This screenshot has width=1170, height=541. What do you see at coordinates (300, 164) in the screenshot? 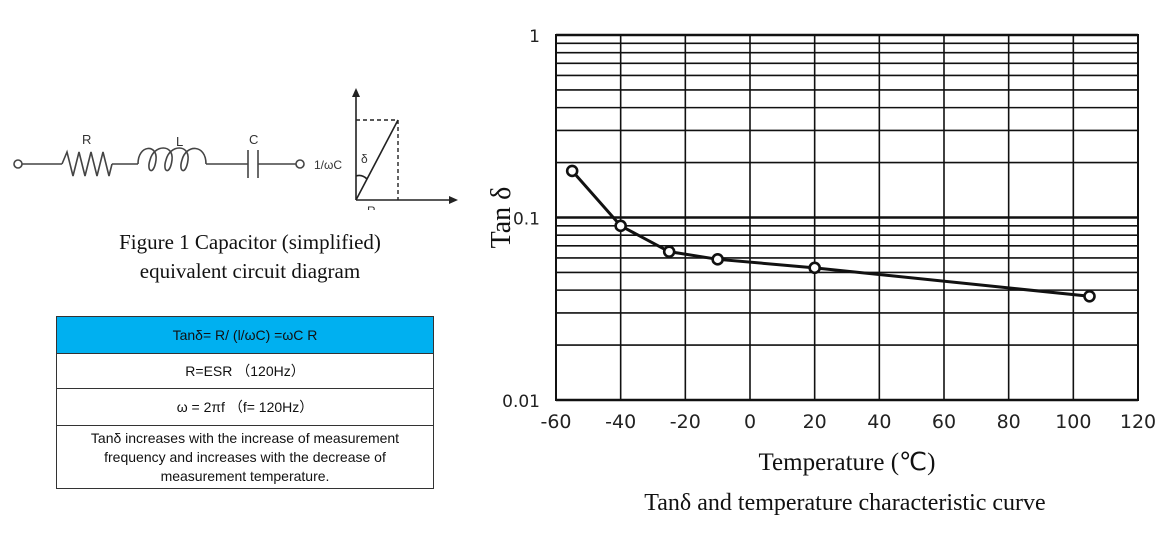
I see `right-terminal` at bounding box center [300, 164].